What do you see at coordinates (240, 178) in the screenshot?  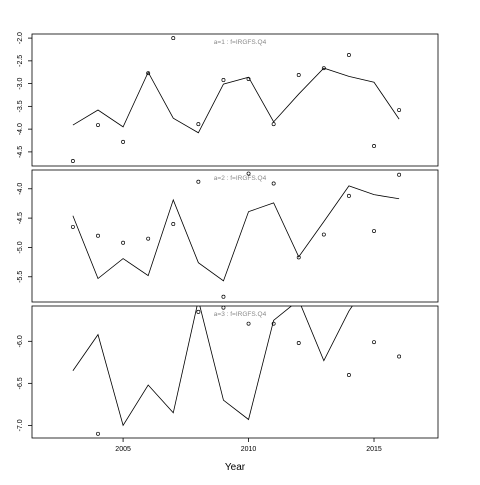 I see `panel-title: a=2 : f=IRGFS.Q4` at bounding box center [240, 178].